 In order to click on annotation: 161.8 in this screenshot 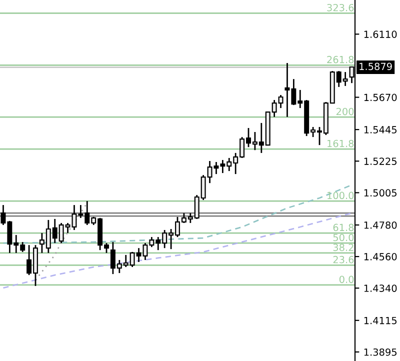, I will do `click(341, 144)`.